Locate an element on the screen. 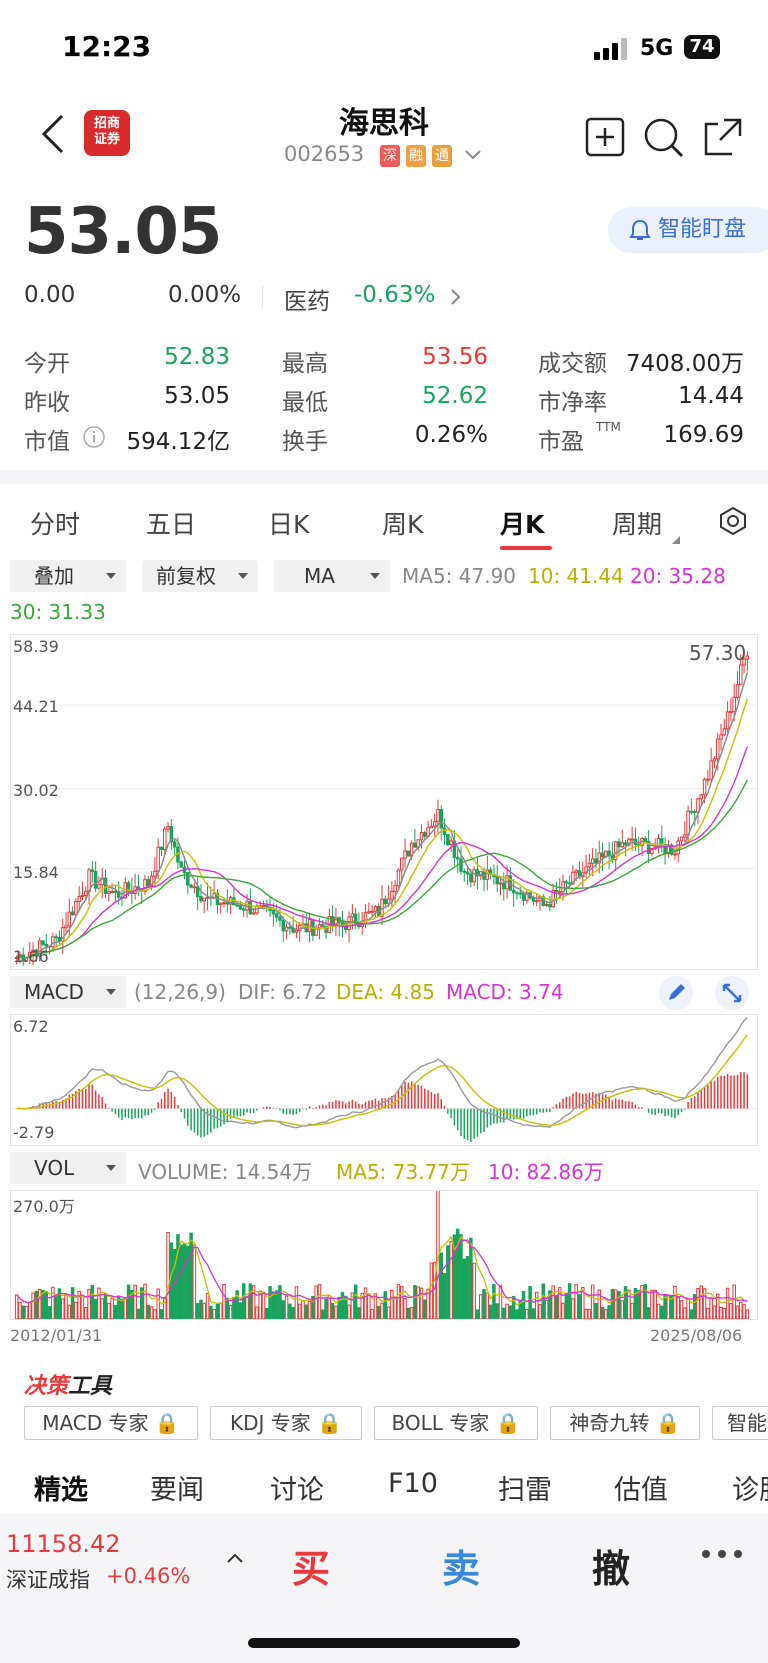  tab-weekly-k: 周K is located at coordinates (403, 524).